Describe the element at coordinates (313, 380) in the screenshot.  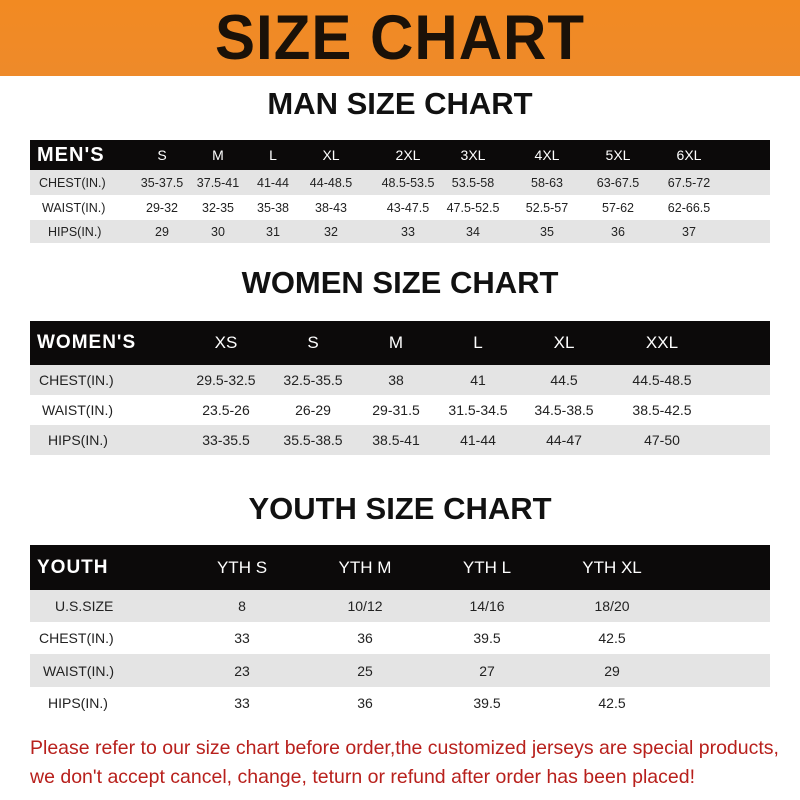
I see `table-cell: 32.5-35.5` at that location.